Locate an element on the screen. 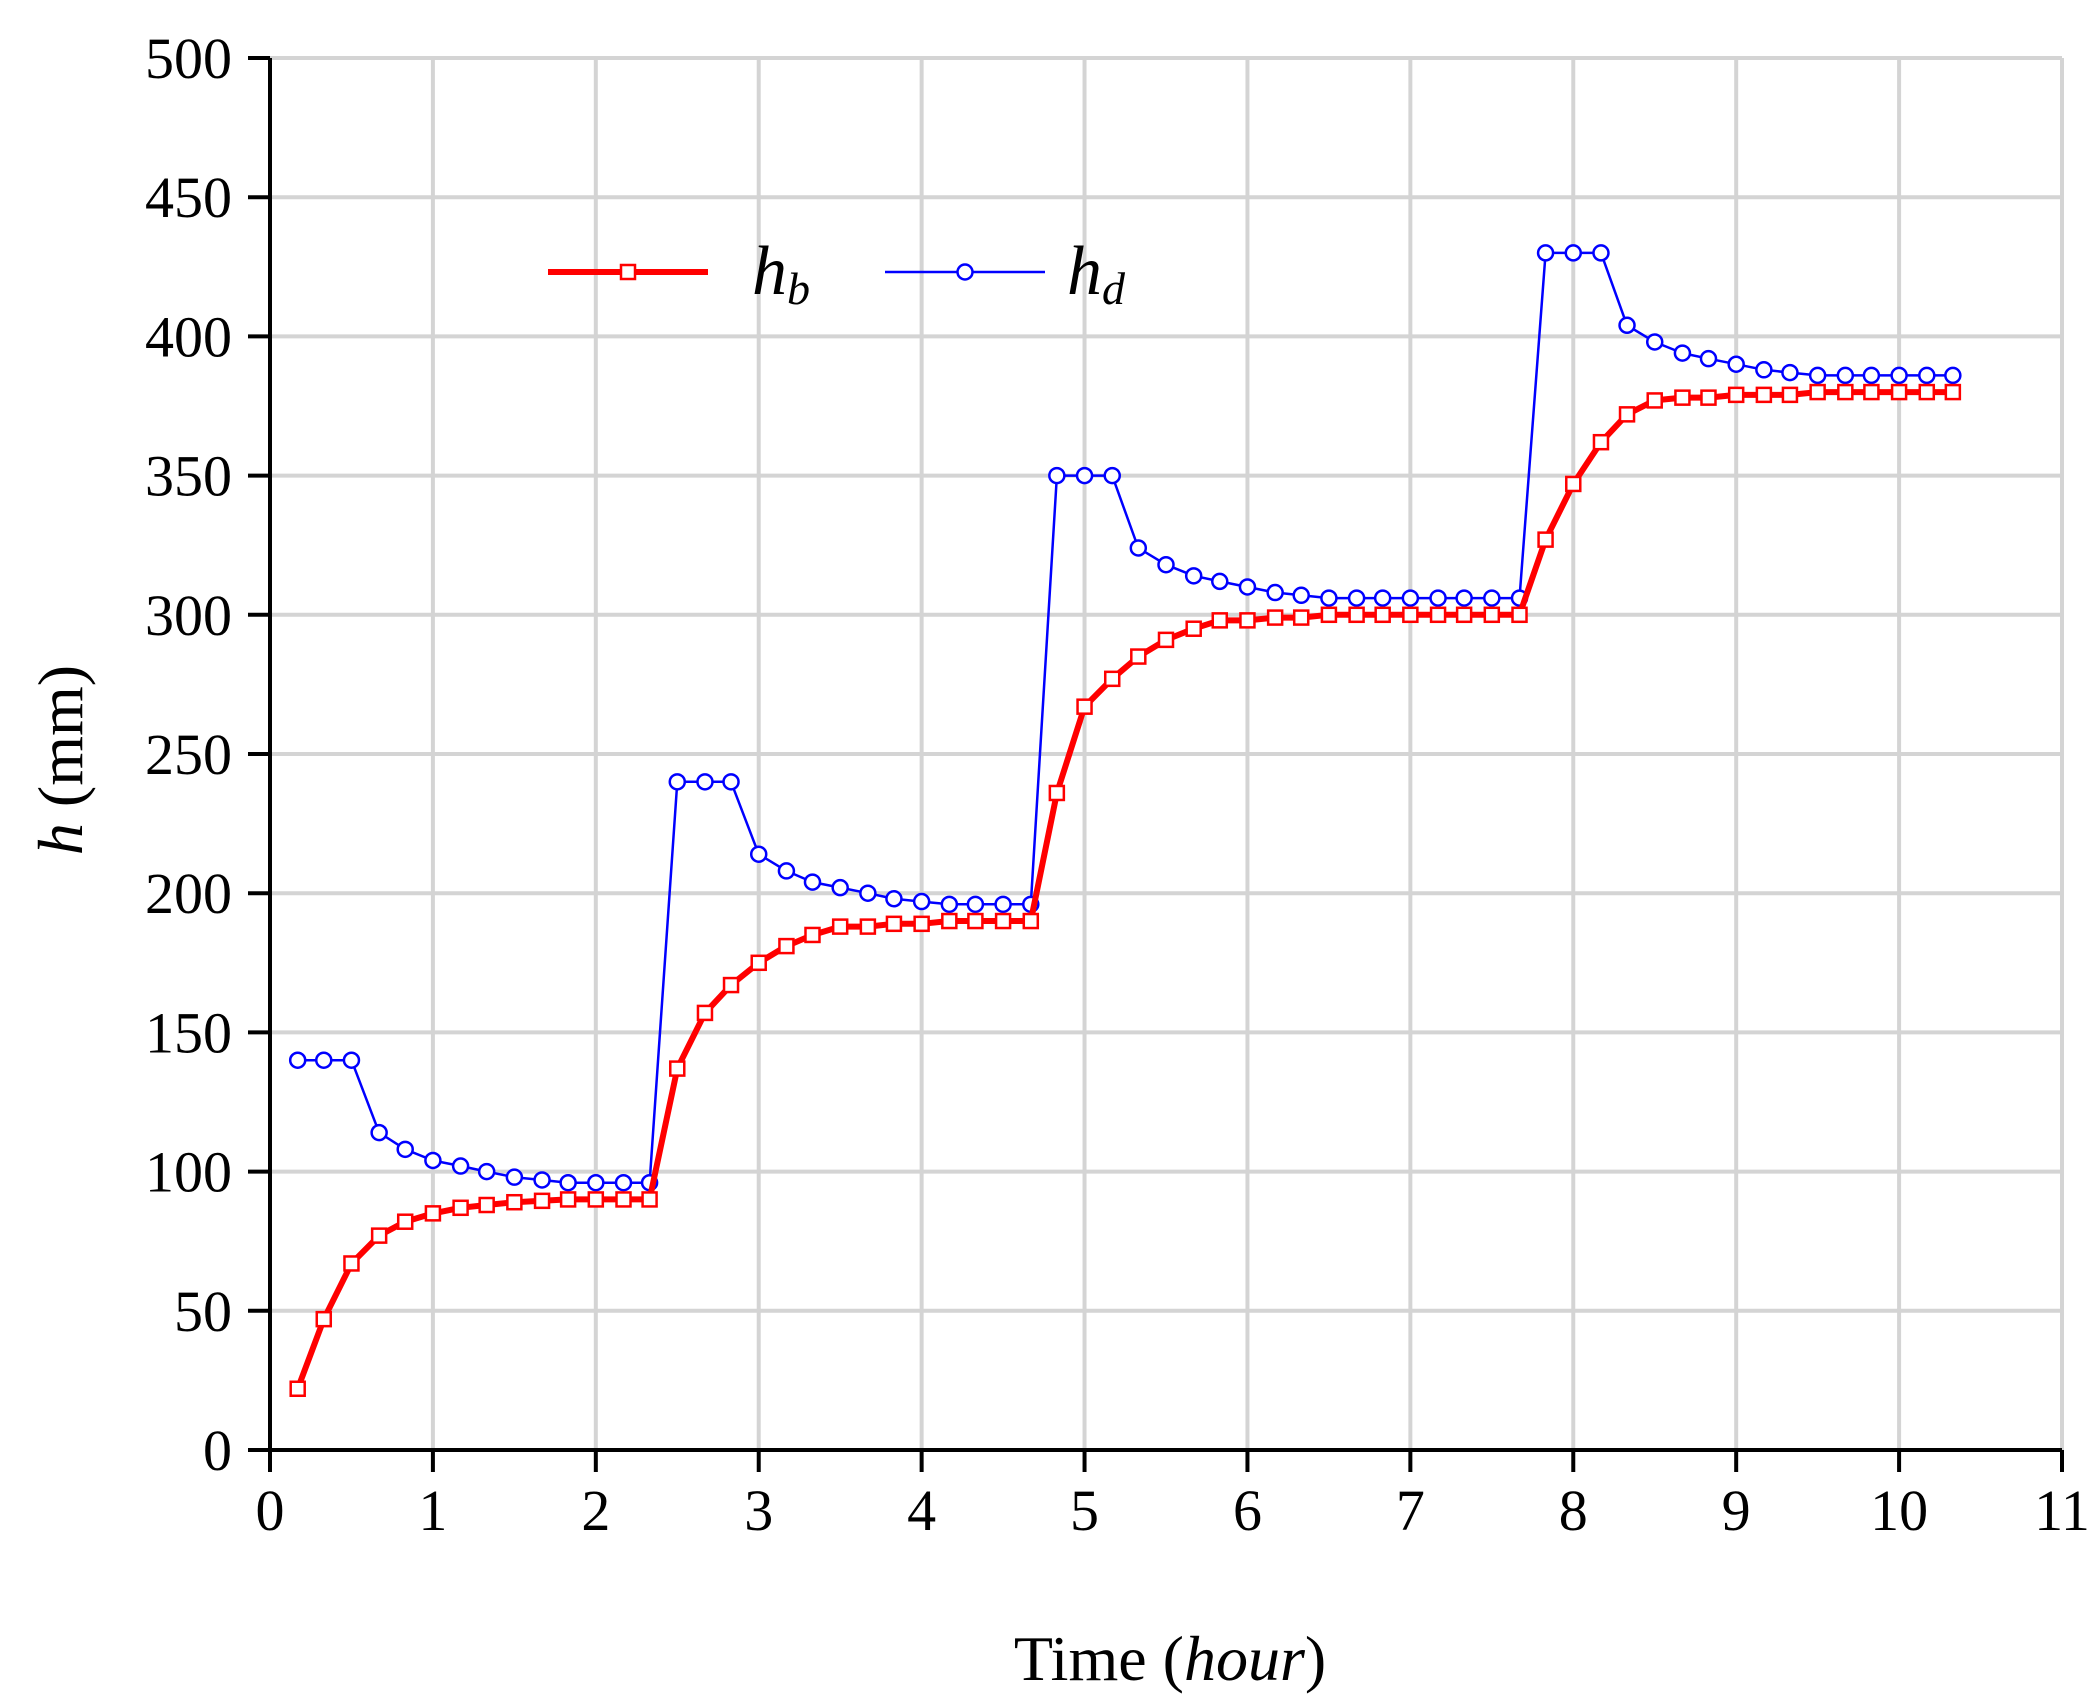 The height and width of the screenshot is (1707, 2092). x-tick-label: 2 is located at coordinates (595, 1510).